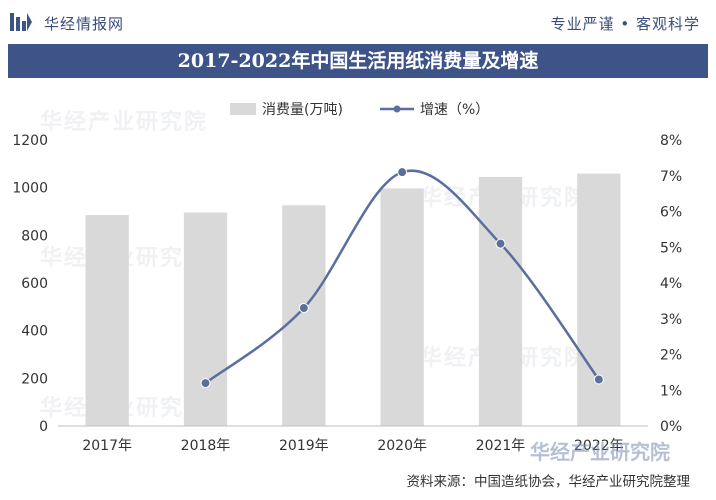  Describe the element at coordinates (625, 24) in the screenshot. I see `slogan: 专业严谨 • 客观科学` at that location.